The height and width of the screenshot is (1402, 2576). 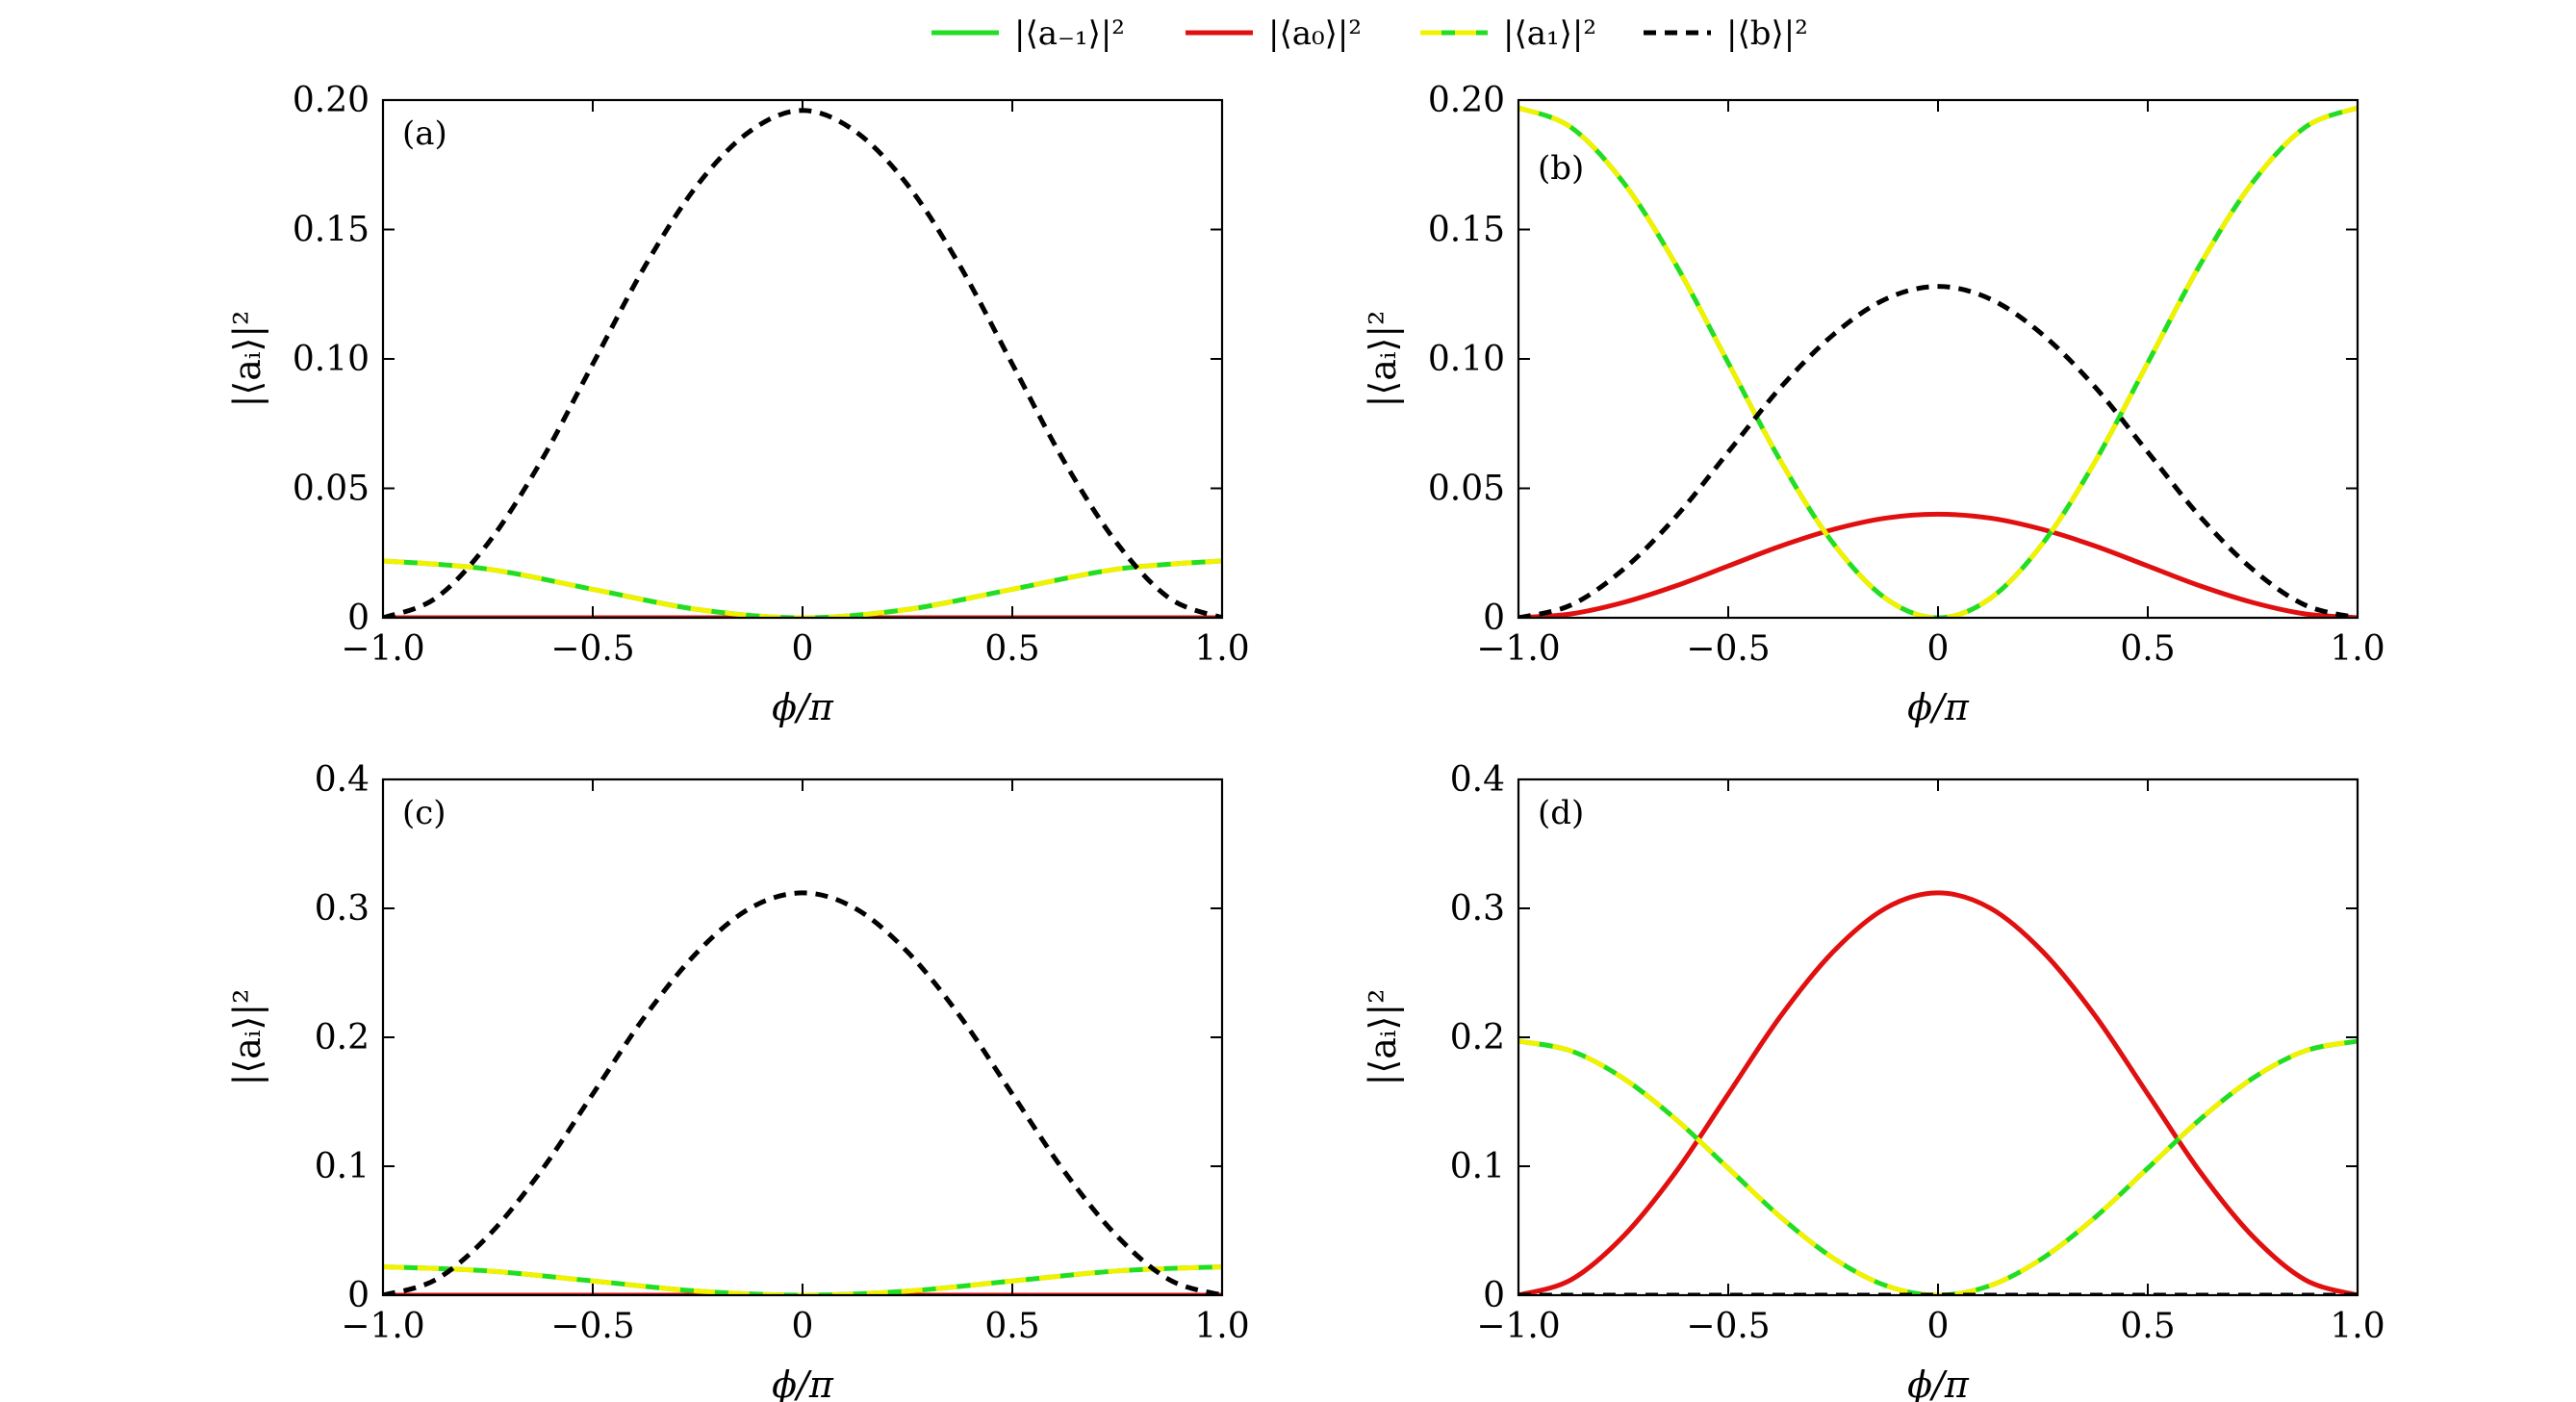 I want to click on panel-label: (b), so click(x=1561, y=168).